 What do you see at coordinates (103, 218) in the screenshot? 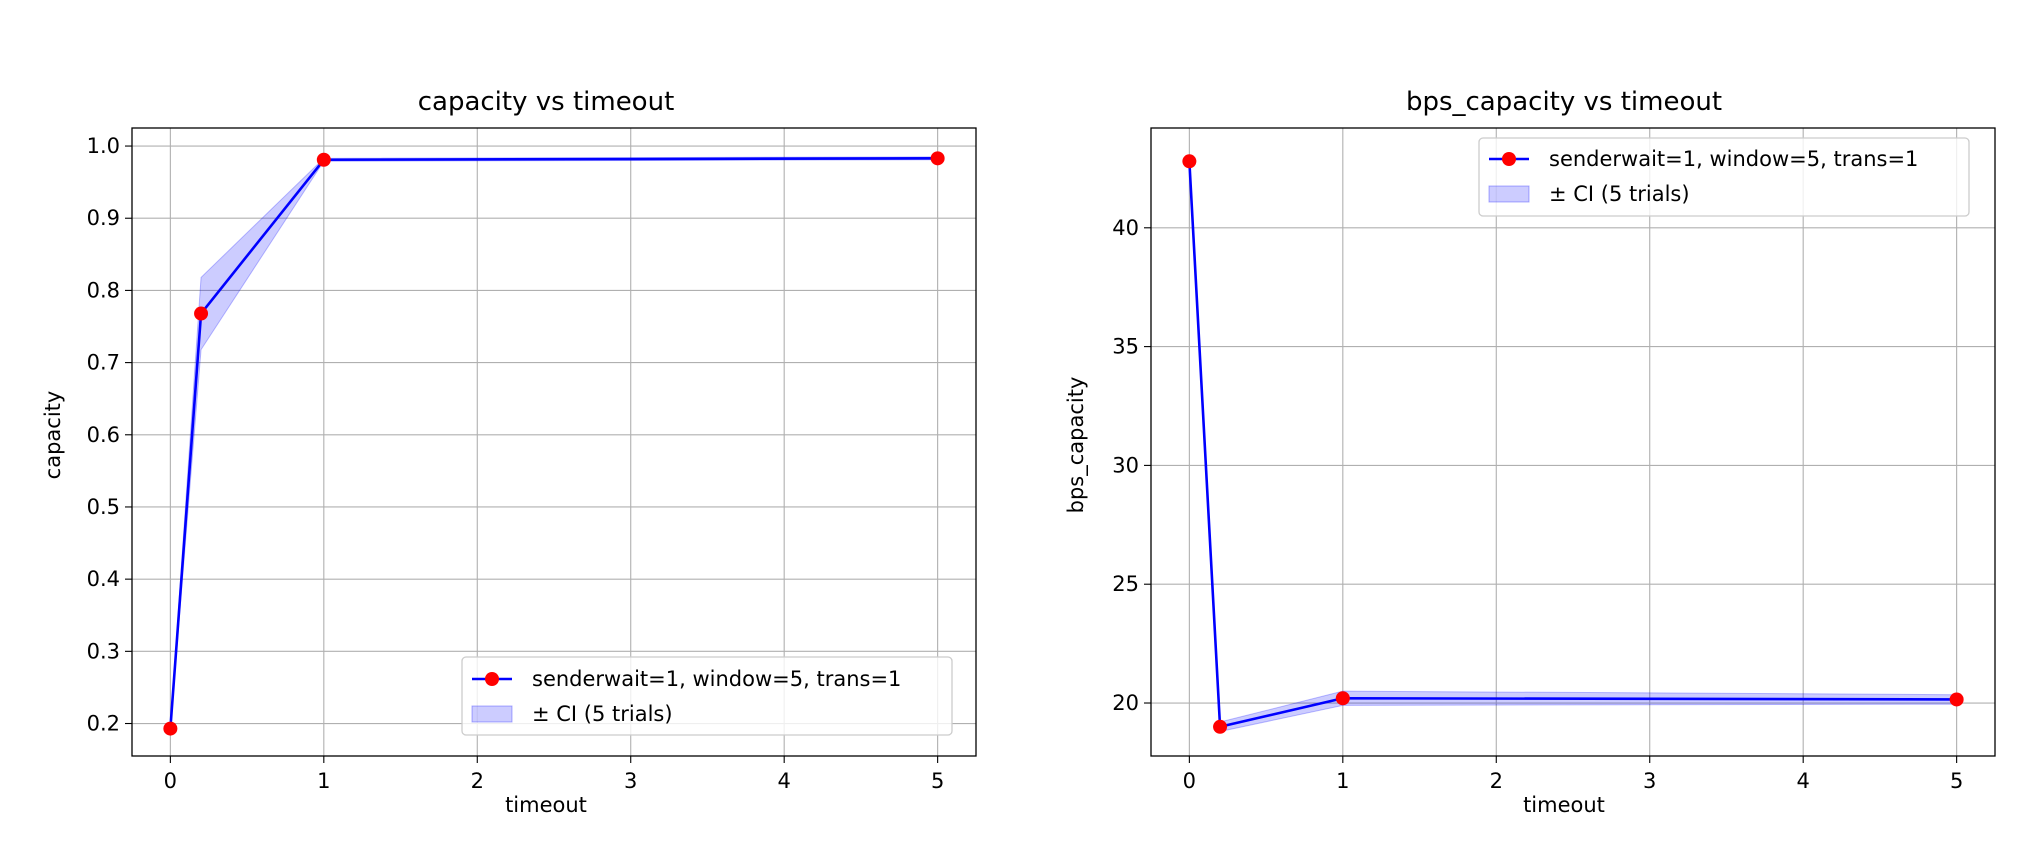
I see `y-tick-label: 0.9` at bounding box center [103, 218].